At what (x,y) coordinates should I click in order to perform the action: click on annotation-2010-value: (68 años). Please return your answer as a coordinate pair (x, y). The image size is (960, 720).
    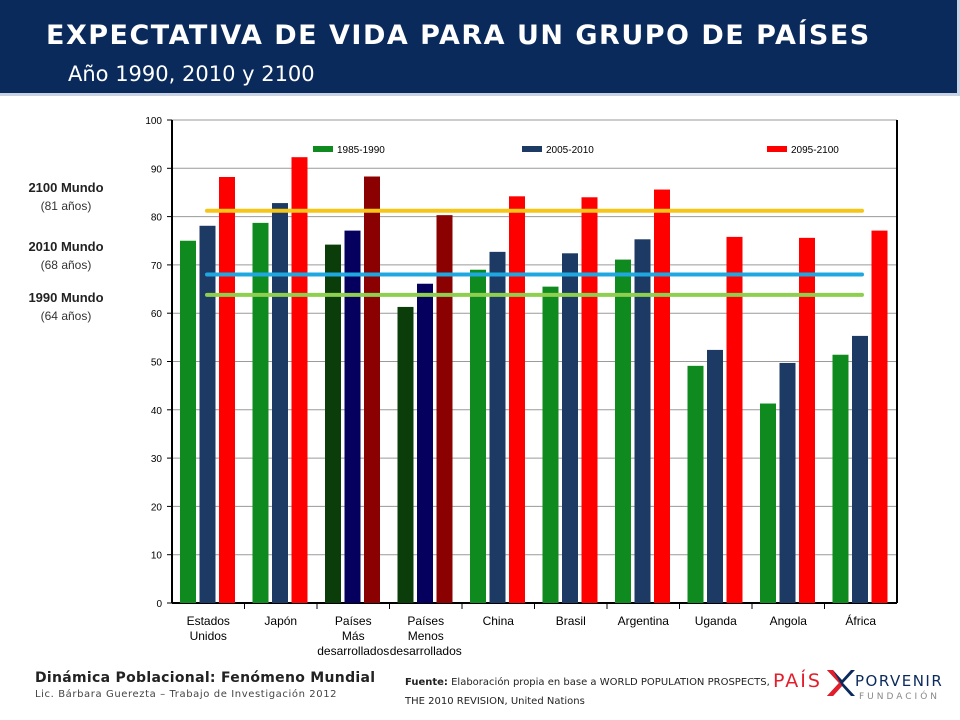
    Looking at the image, I should click on (66, 265).